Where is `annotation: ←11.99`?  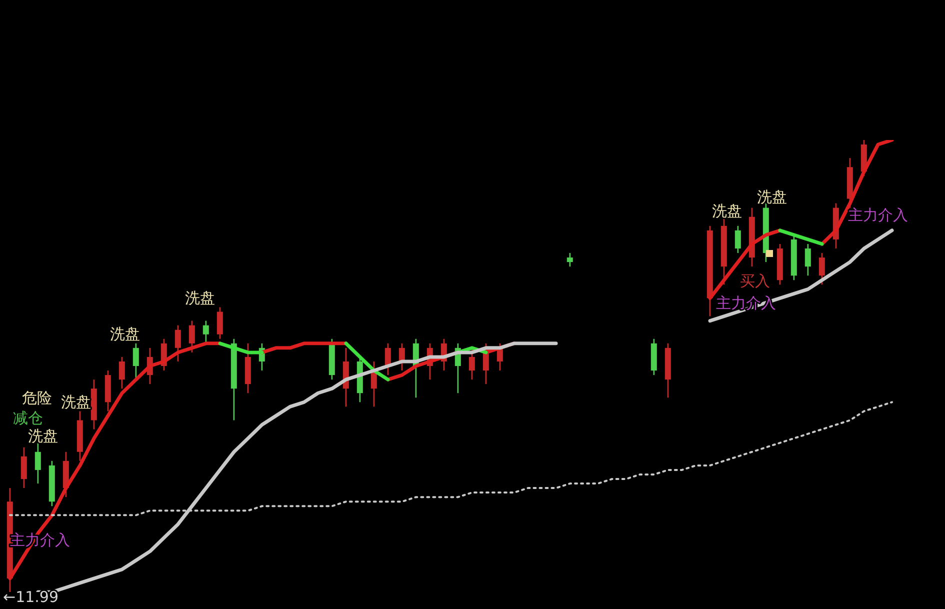
annotation: ←11.99 is located at coordinates (31, 597).